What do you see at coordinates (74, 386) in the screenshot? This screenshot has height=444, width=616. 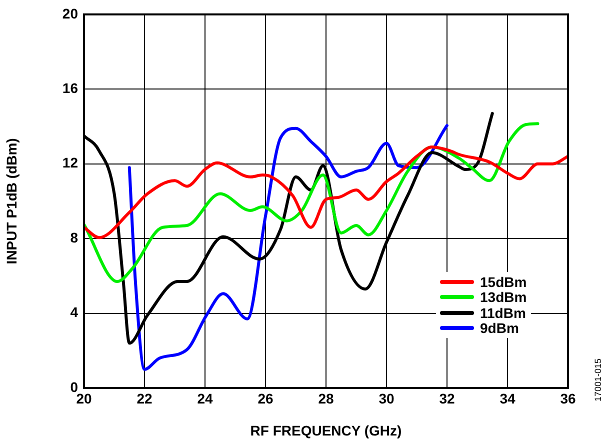 I see `y-tick-label: 0` at bounding box center [74, 386].